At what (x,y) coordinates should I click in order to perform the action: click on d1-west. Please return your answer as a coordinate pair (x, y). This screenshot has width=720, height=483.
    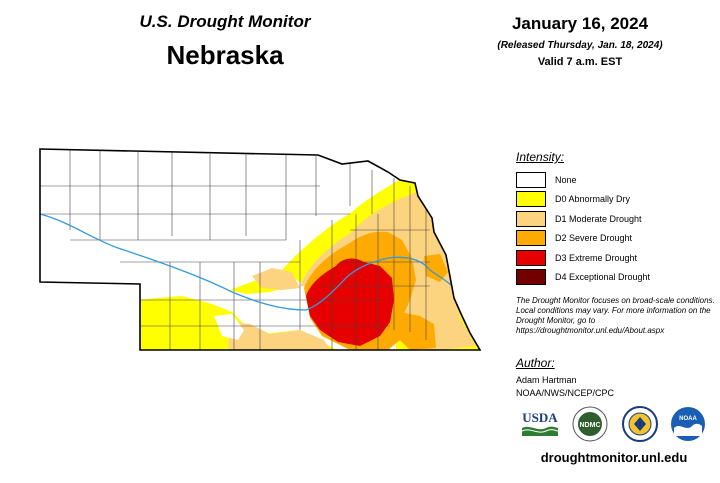
    Looking at the image, I should click on (276, 279).